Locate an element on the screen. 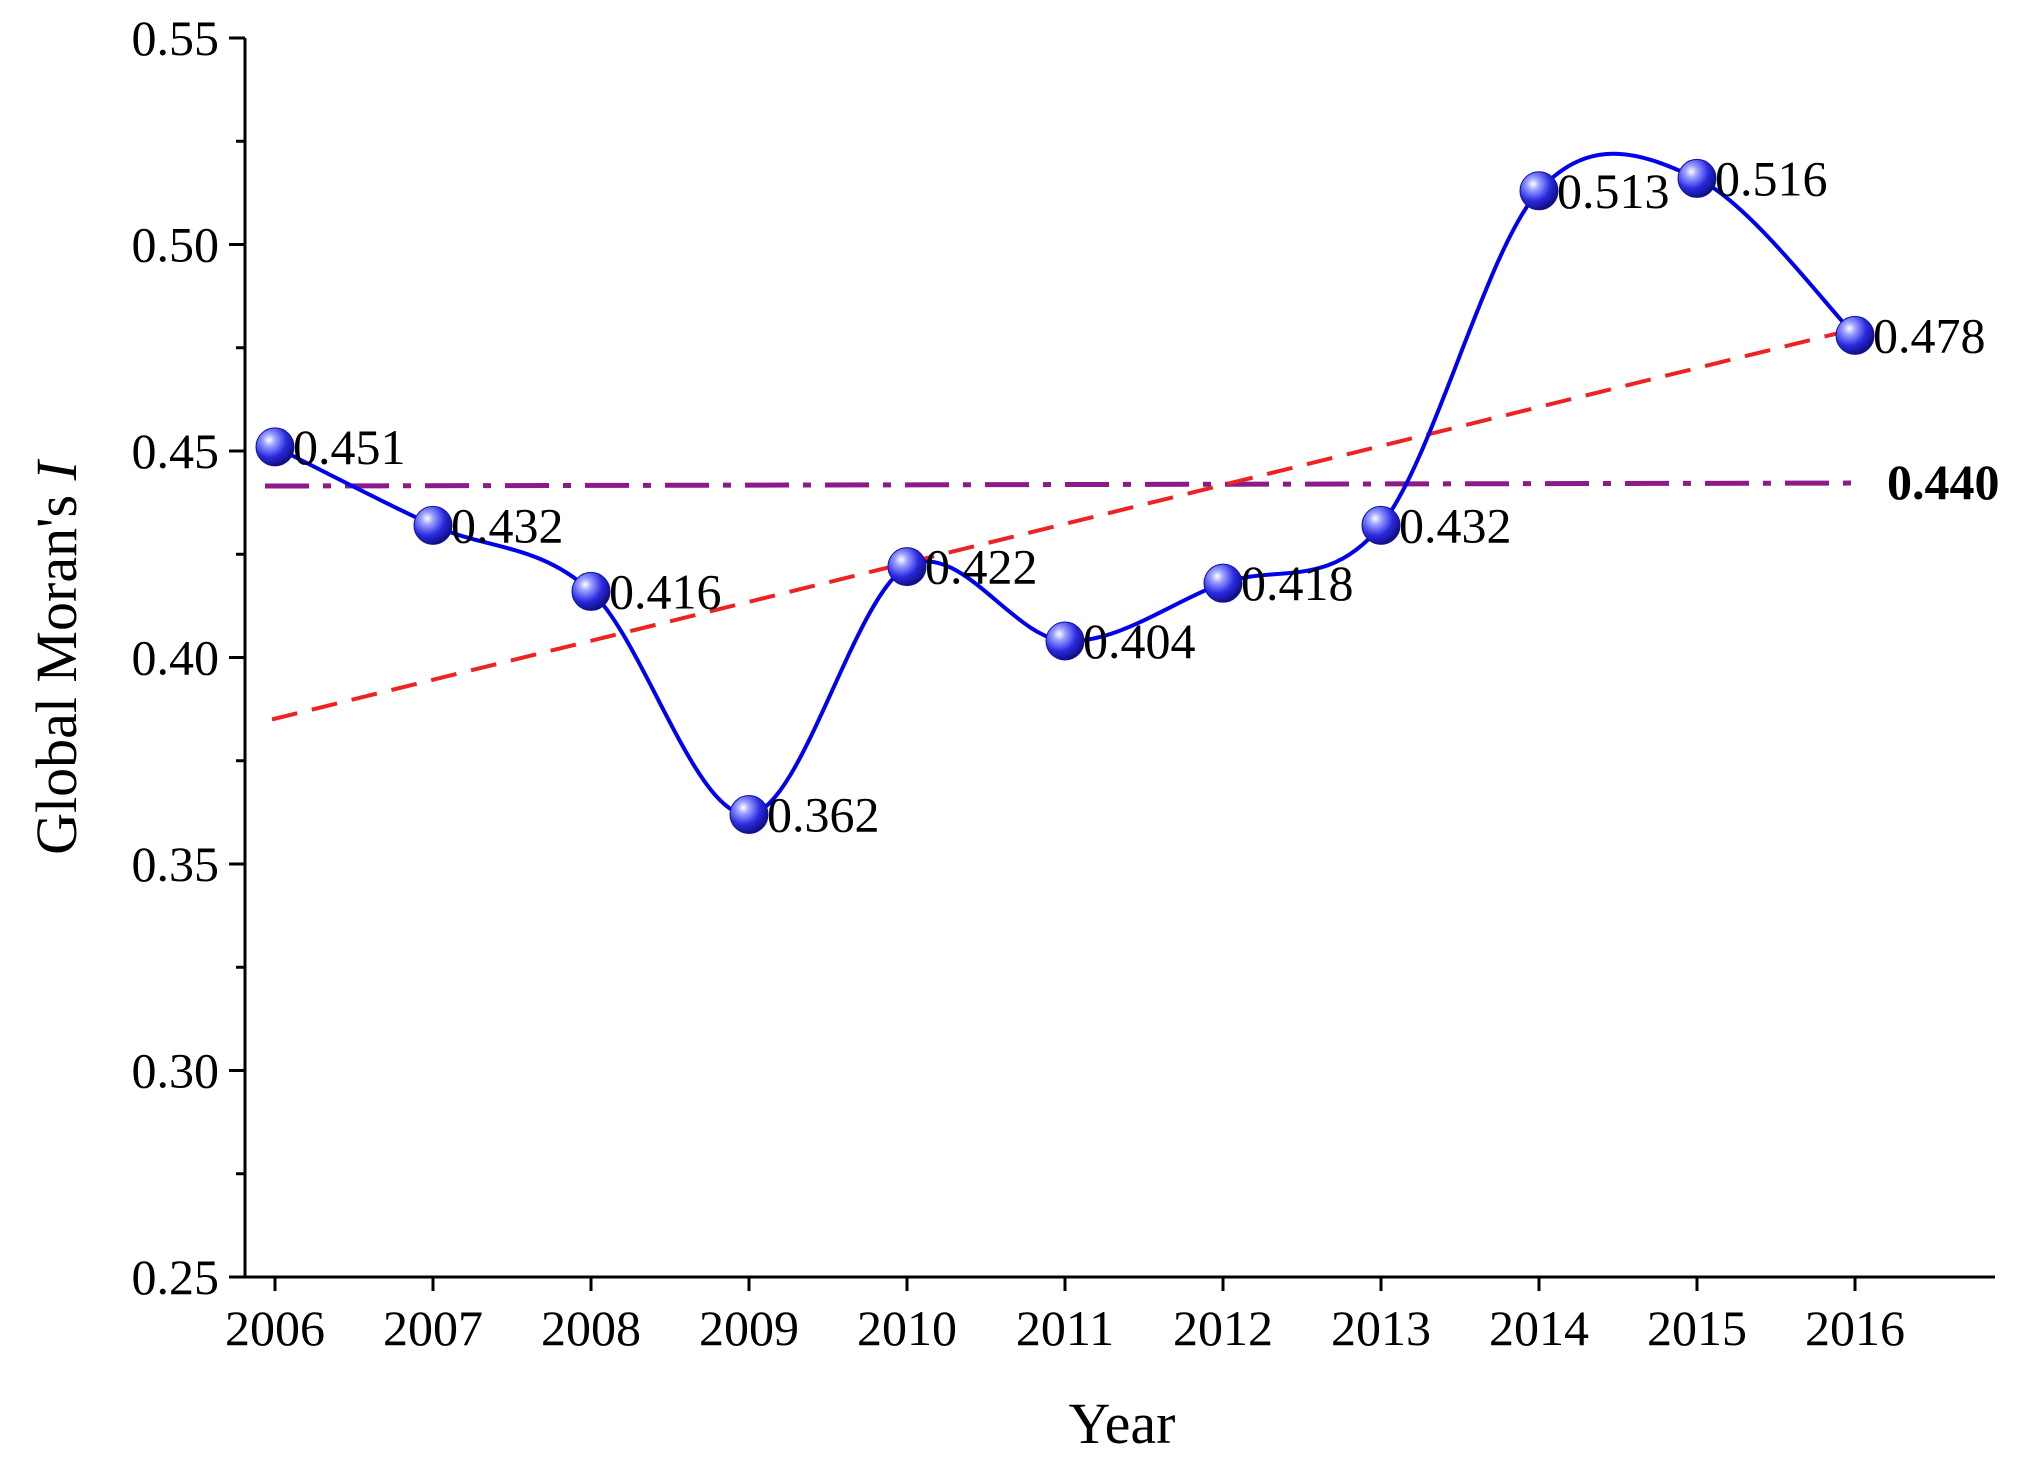 This screenshot has height=1465, width=2030. x-tick-label: 2009 is located at coordinates (749, 1328).